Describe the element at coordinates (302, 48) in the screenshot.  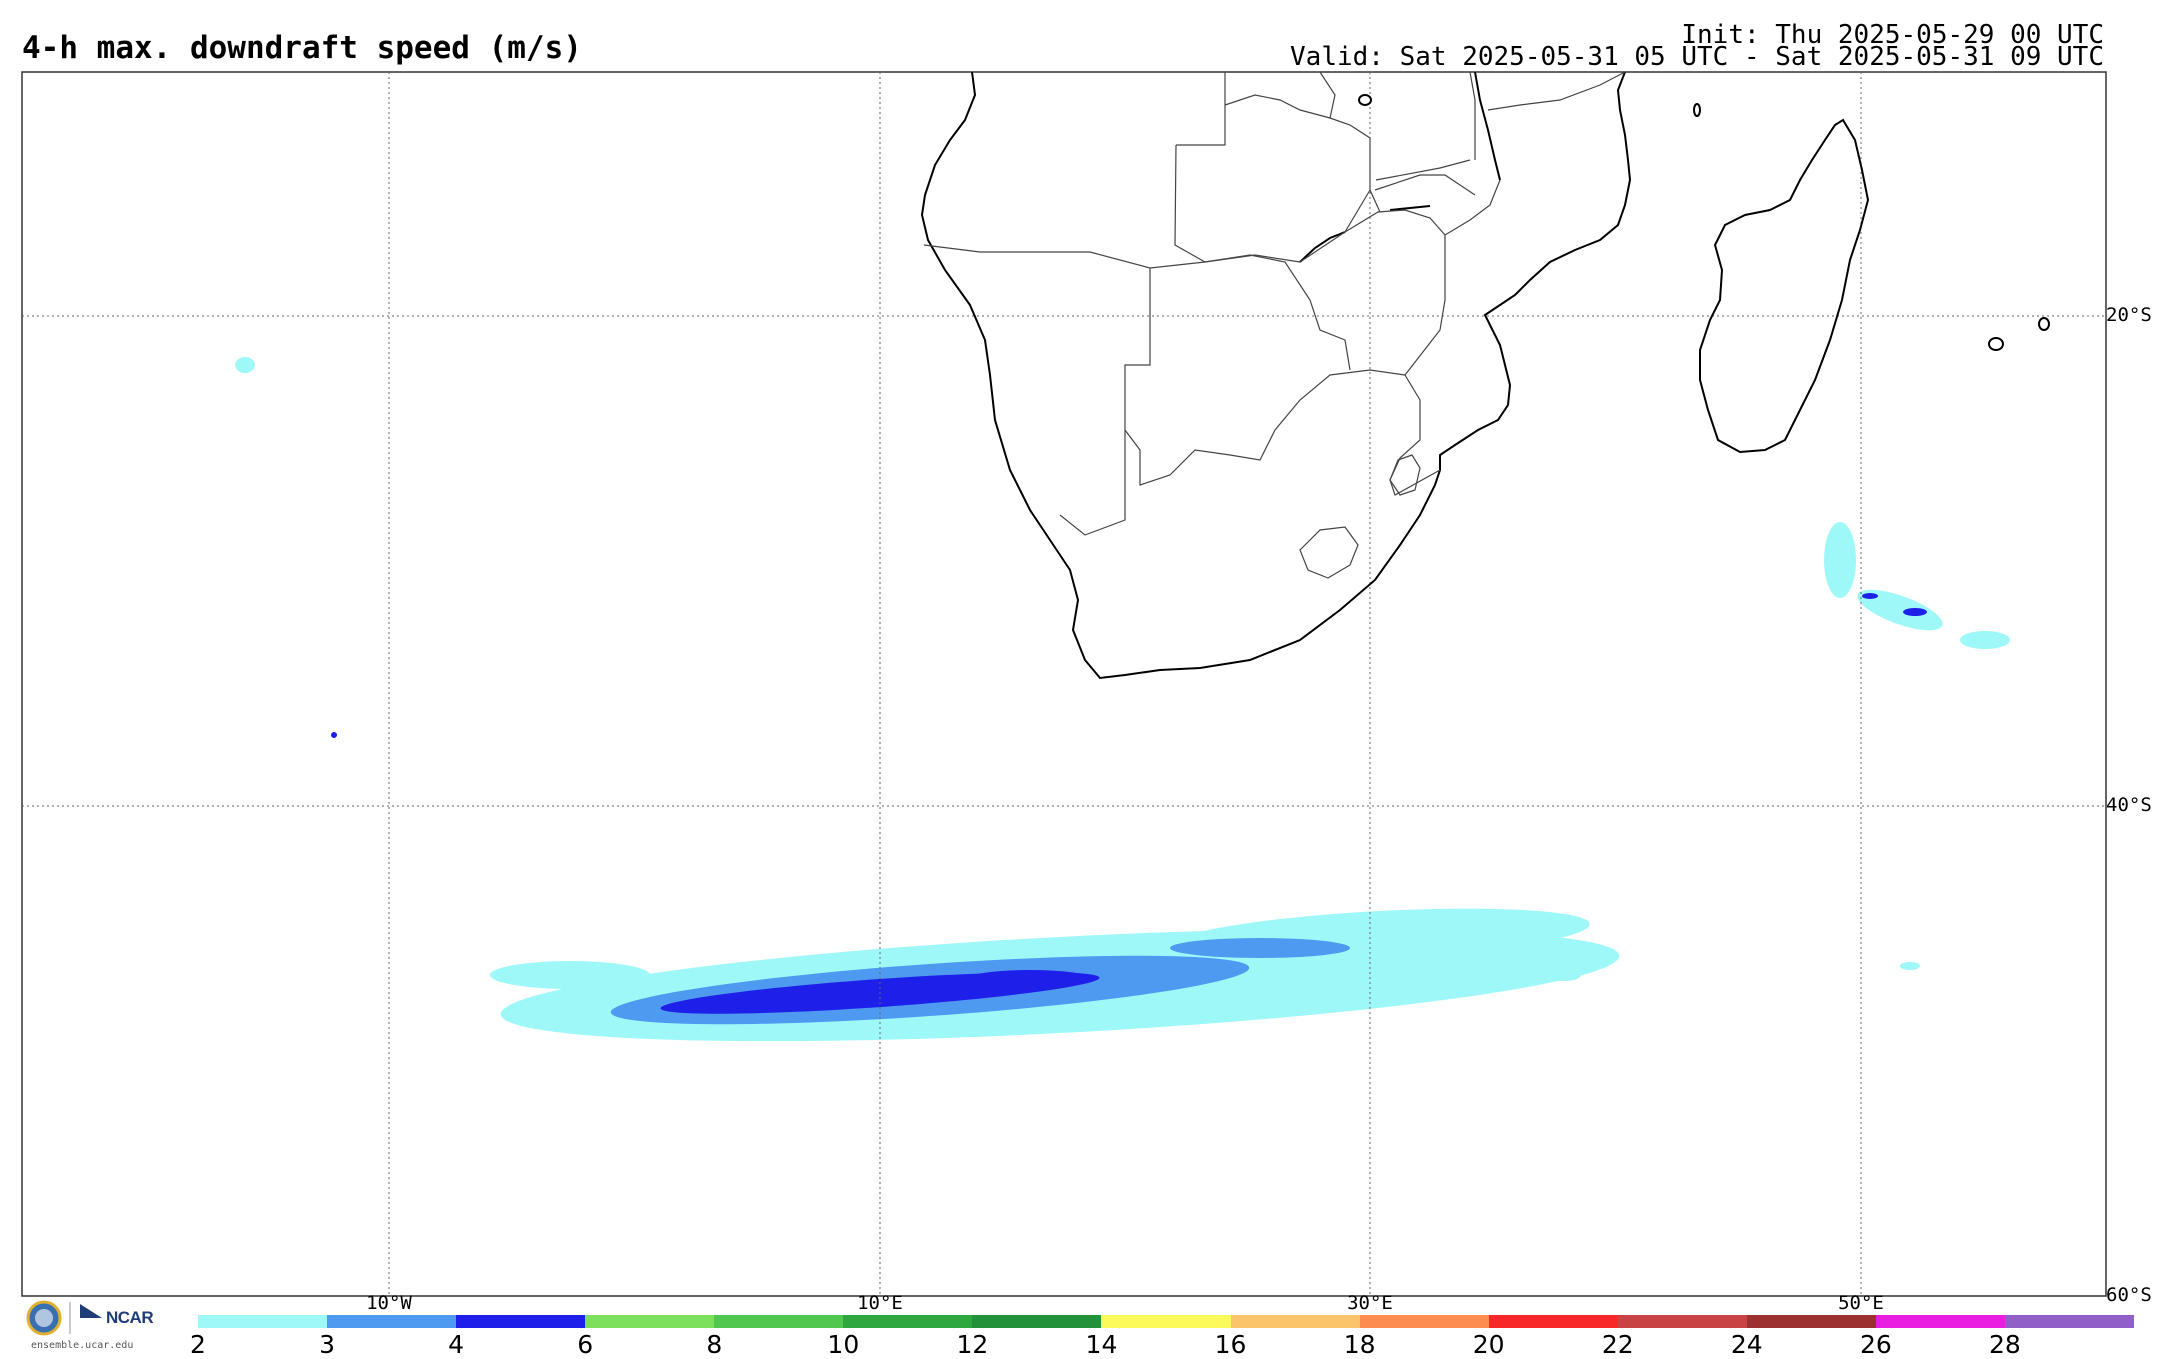
I see `map-title: 4-h max. downdraft speed (m/s)` at that location.